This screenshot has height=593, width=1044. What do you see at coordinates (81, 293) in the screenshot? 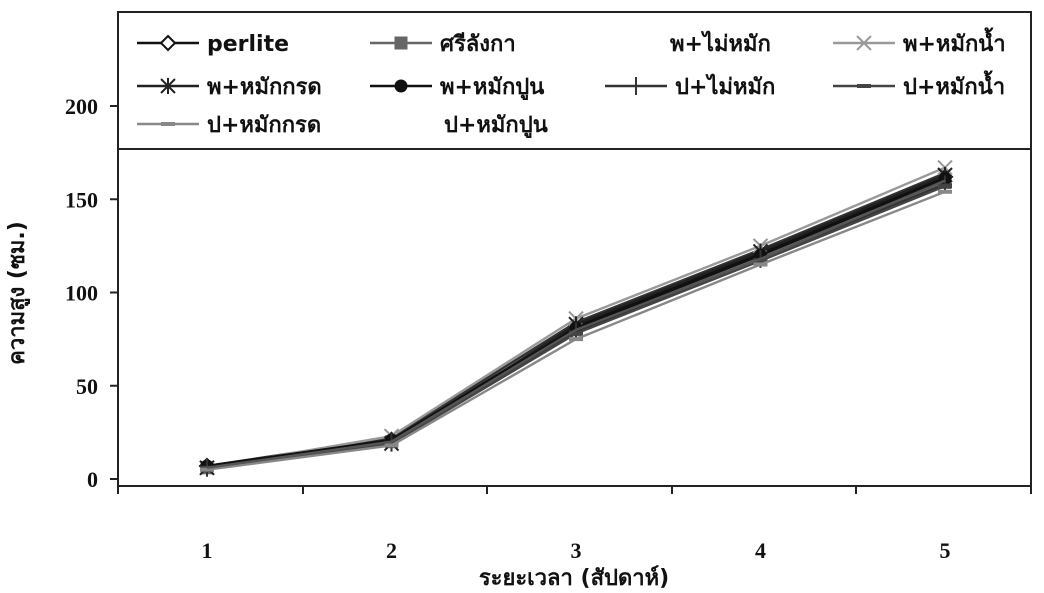
I see `y-tick-label: 100` at bounding box center [81, 293].